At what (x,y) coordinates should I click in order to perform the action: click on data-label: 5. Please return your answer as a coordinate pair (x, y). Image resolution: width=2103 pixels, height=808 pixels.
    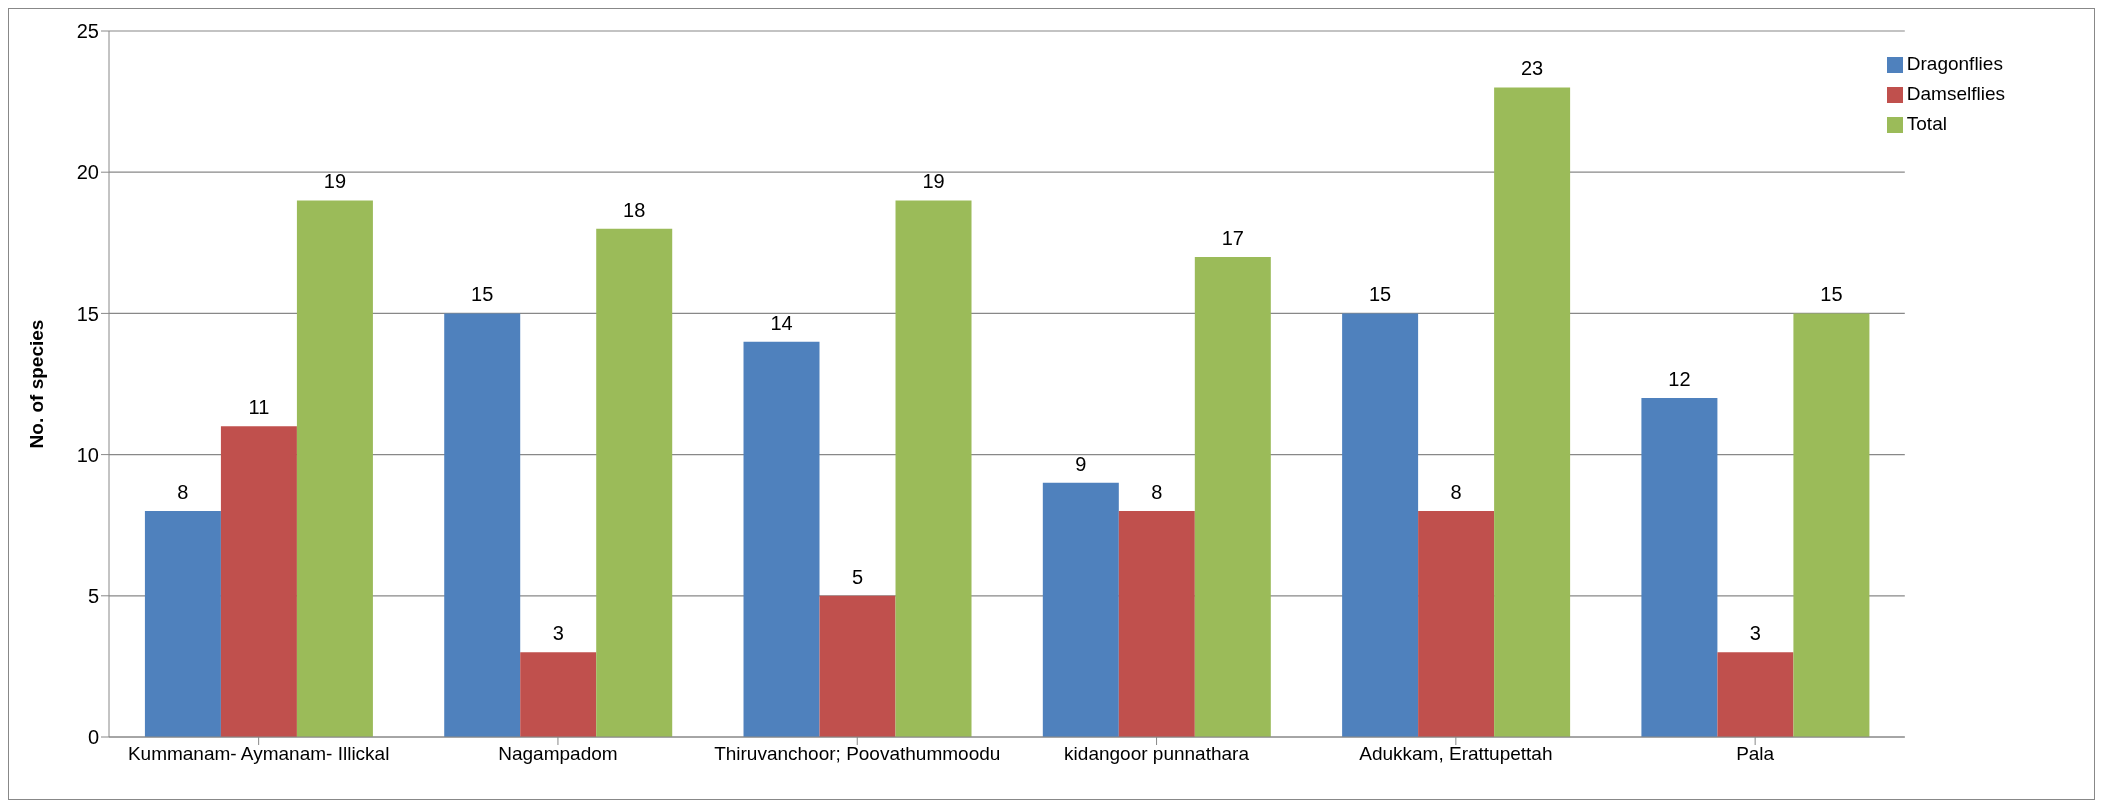
    Looking at the image, I should click on (857, 576).